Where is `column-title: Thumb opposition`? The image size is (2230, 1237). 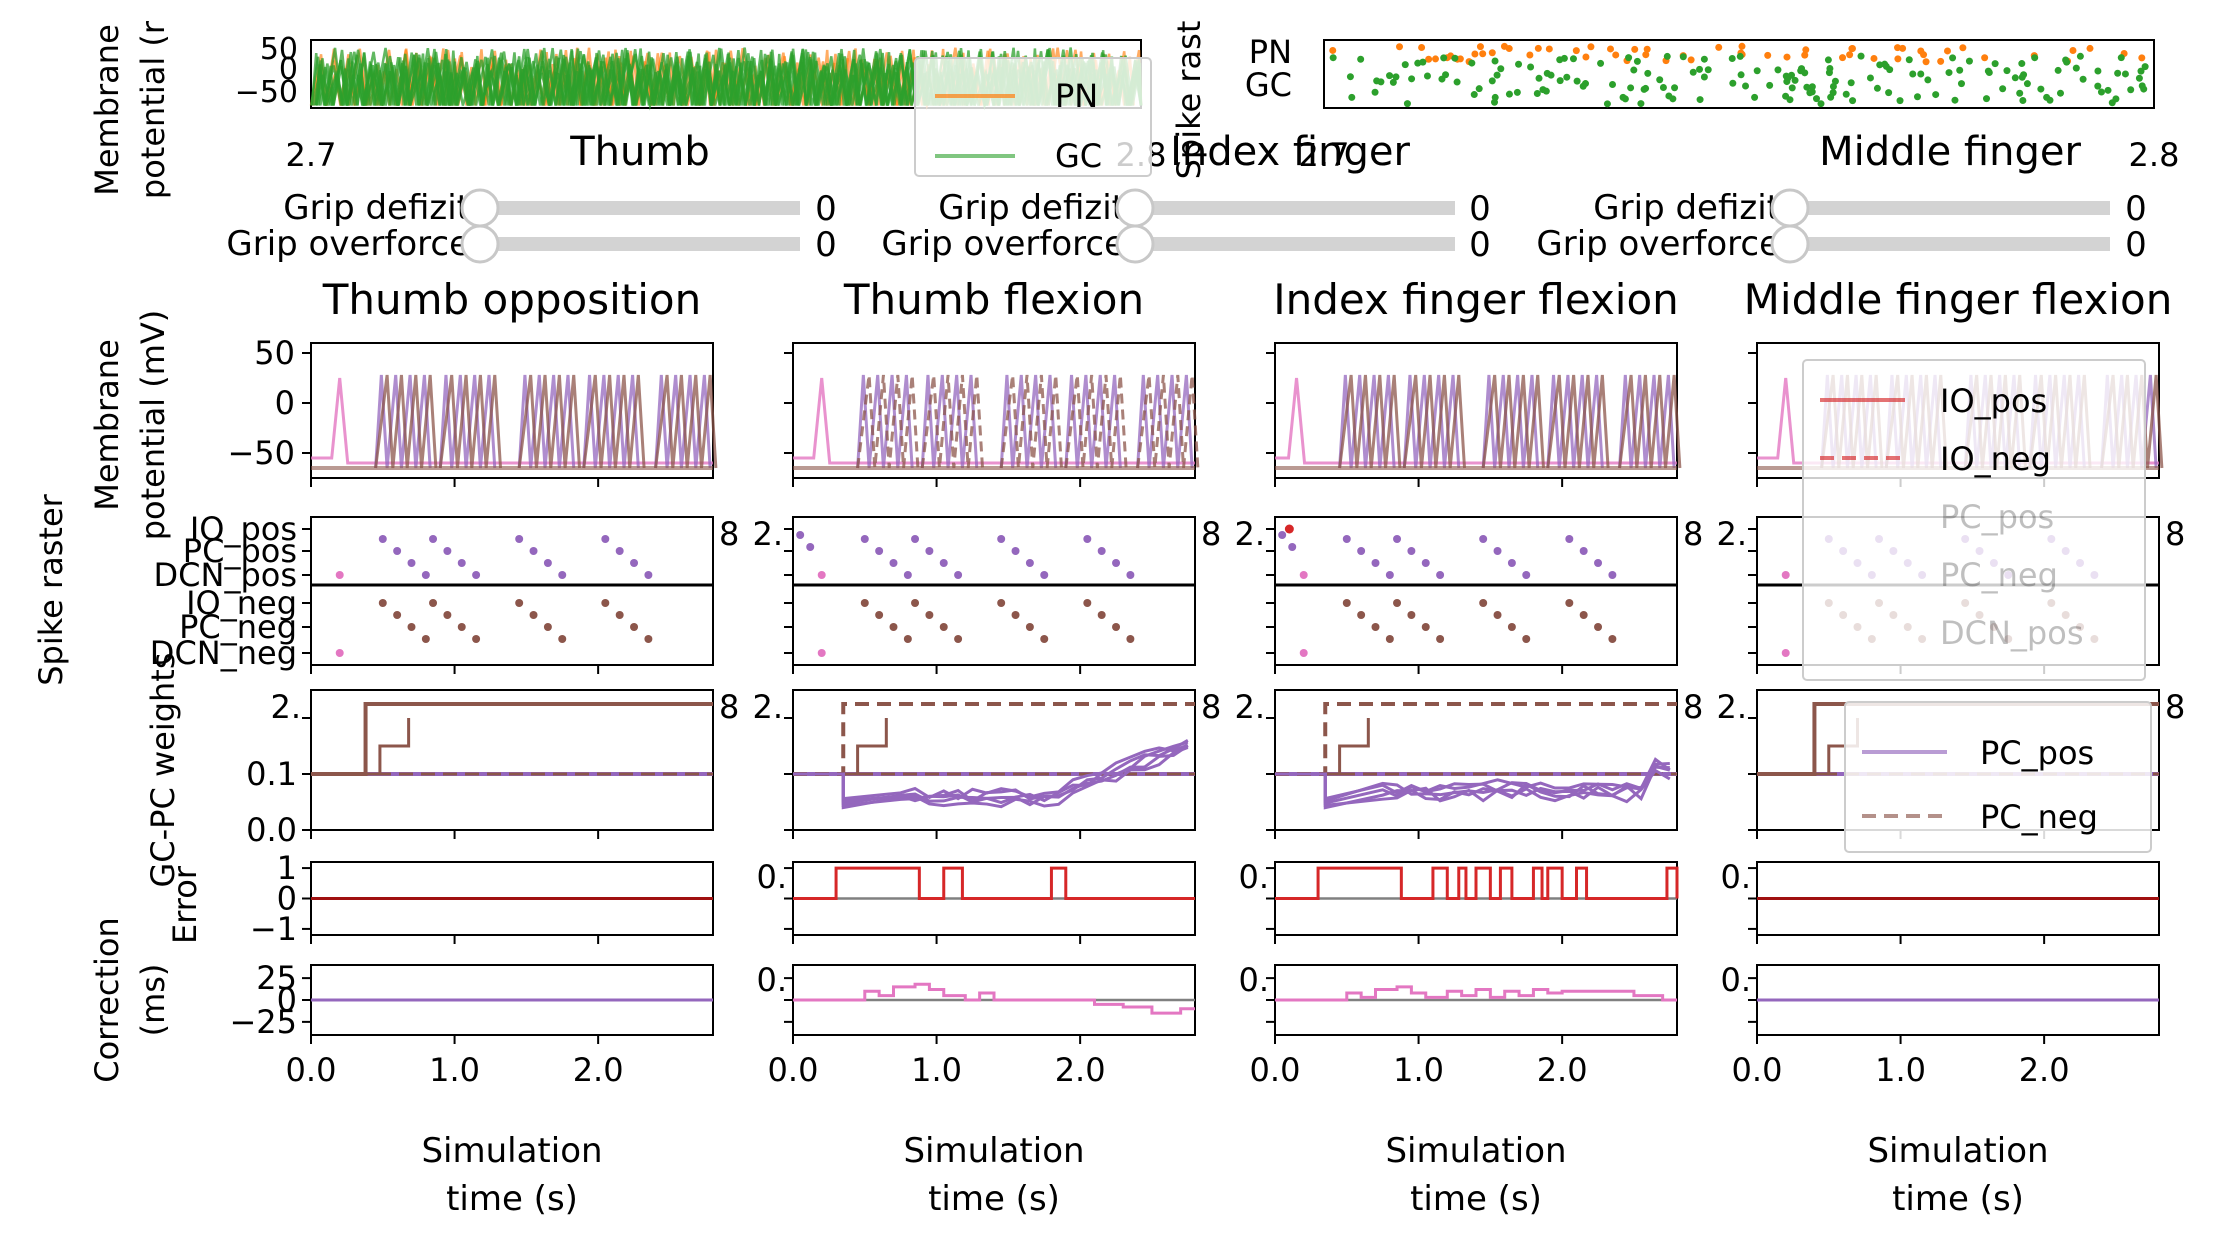
column-title: Thumb opposition is located at coordinates (512, 299).